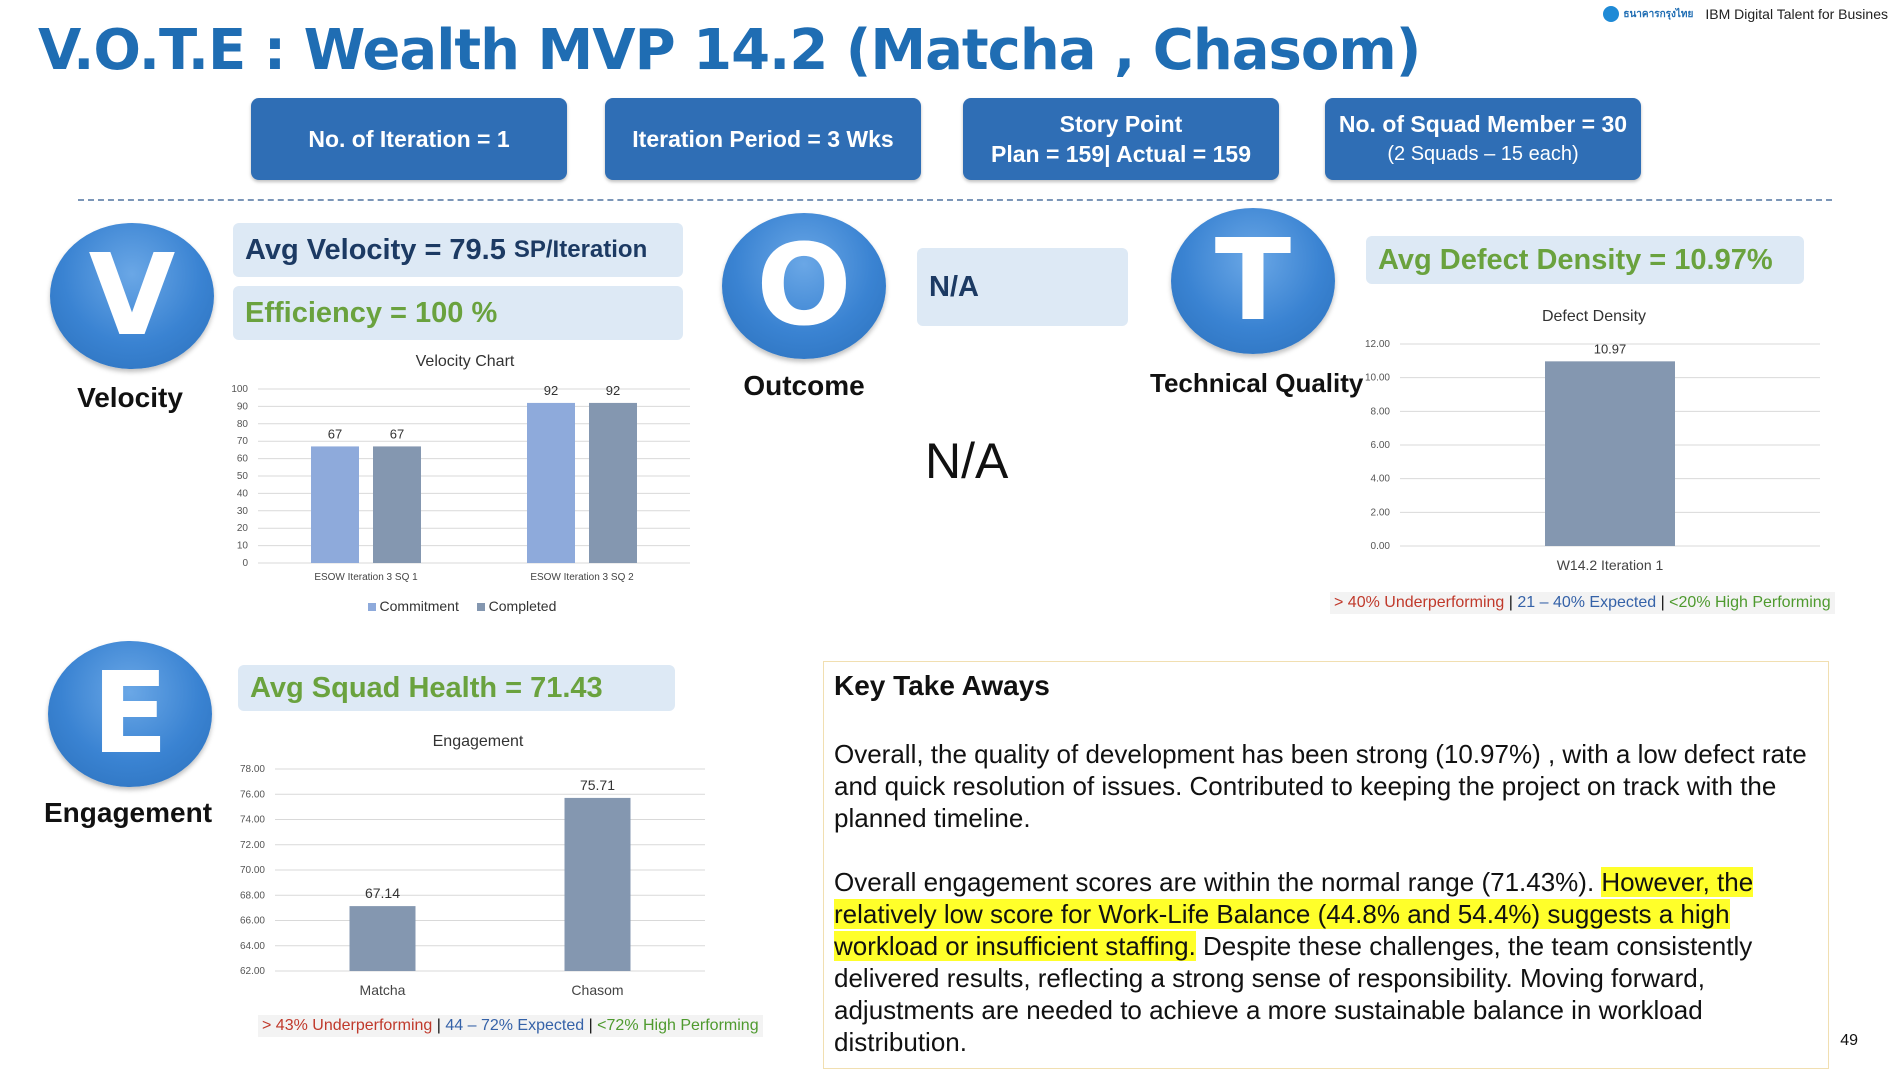 This screenshot has height=1069, width=1896. I want to click on stat-iterations: No. of Iteration = 1, so click(409, 139).